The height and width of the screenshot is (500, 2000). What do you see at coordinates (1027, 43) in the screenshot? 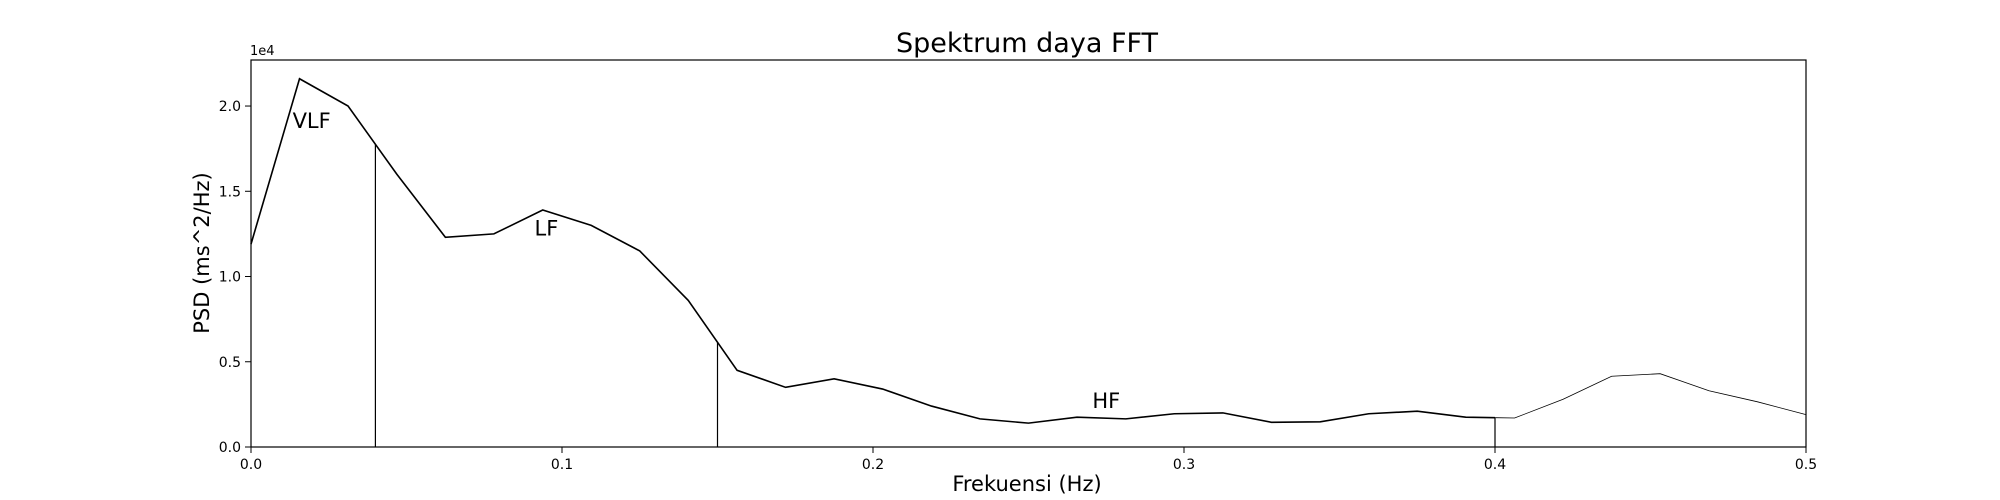
I see `chart-title: Spektrum daya FFT` at bounding box center [1027, 43].